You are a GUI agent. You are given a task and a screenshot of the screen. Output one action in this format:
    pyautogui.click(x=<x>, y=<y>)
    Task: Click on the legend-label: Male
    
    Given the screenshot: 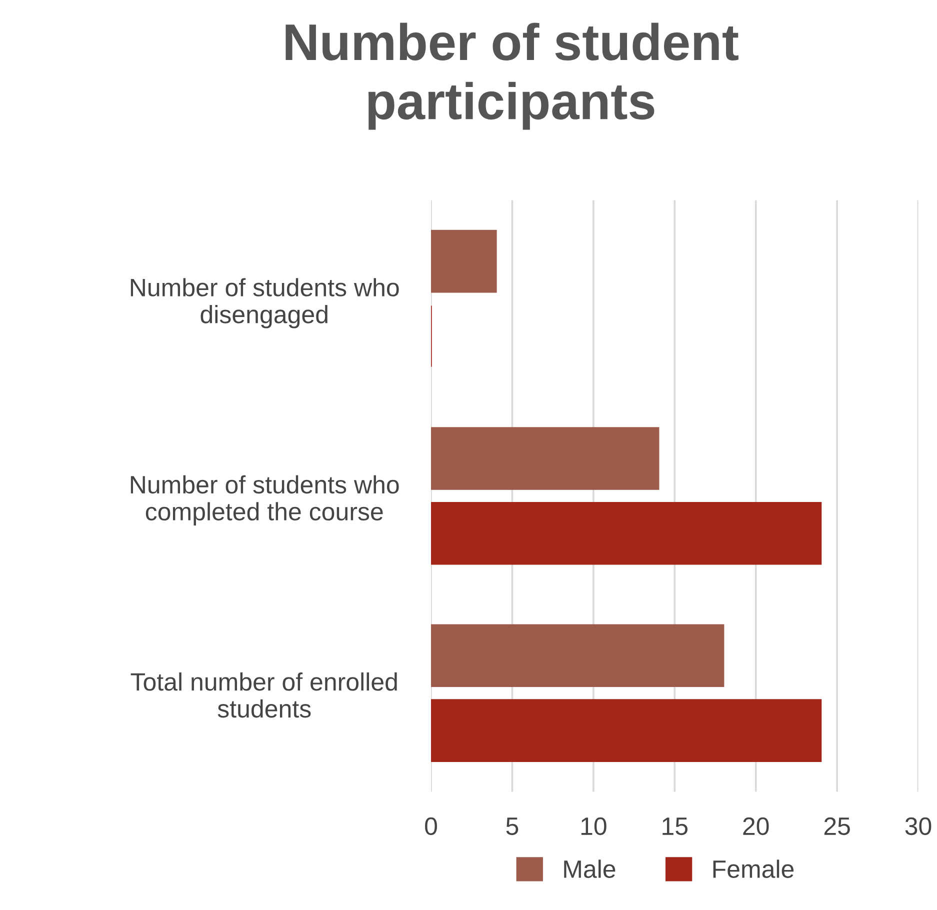 What is the action you would take?
    pyautogui.click(x=590, y=869)
    